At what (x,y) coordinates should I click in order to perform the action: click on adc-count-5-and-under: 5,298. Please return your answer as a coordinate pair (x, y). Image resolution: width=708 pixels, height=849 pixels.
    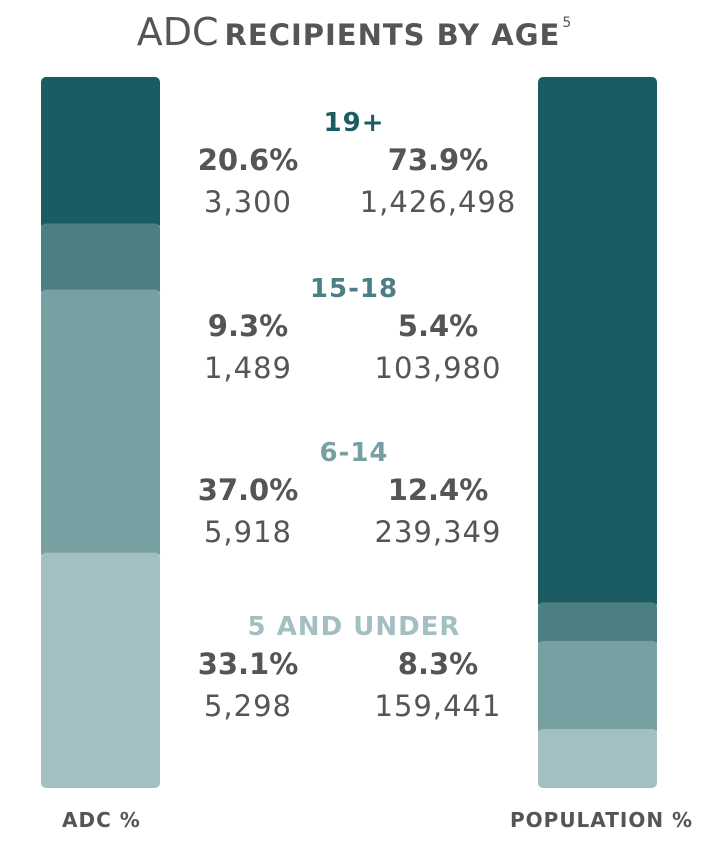
    Looking at the image, I should click on (248, 706).